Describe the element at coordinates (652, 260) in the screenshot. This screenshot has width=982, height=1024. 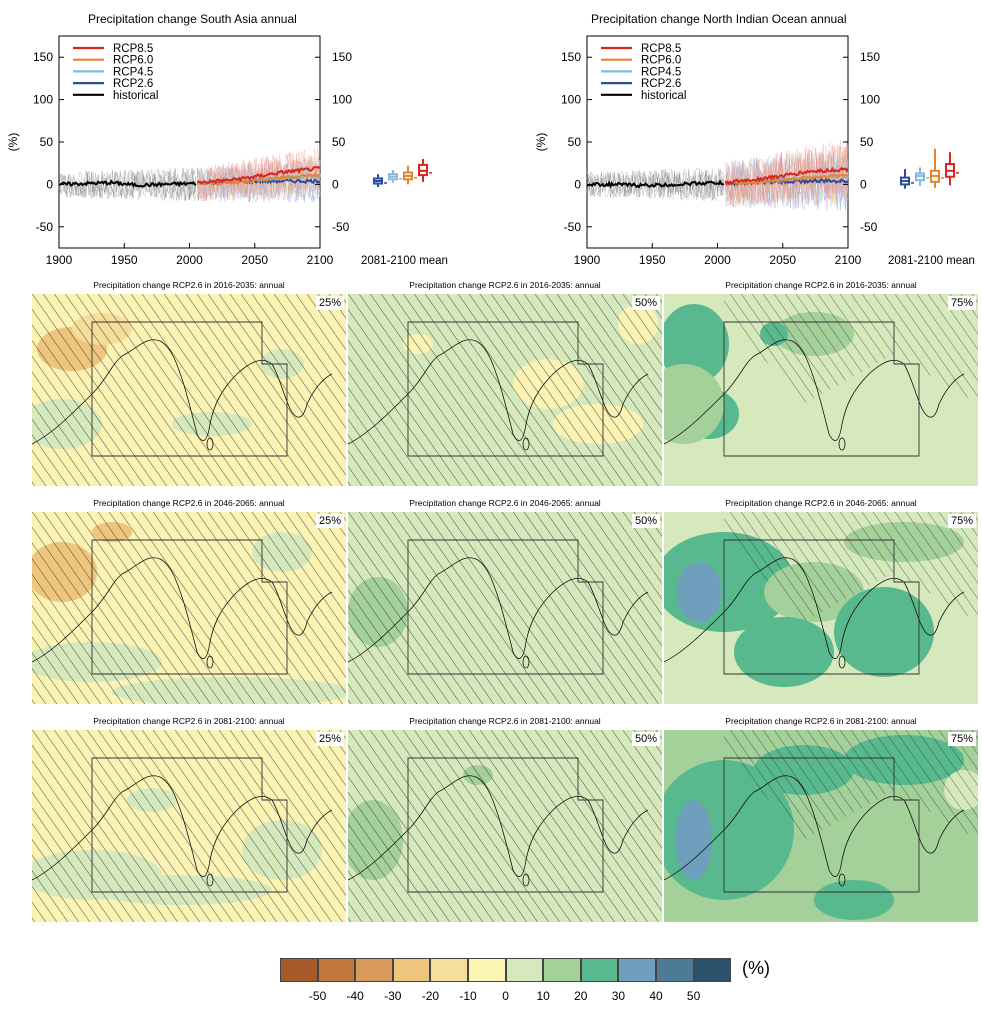
I see `x-tick-label: 1950` at that location.